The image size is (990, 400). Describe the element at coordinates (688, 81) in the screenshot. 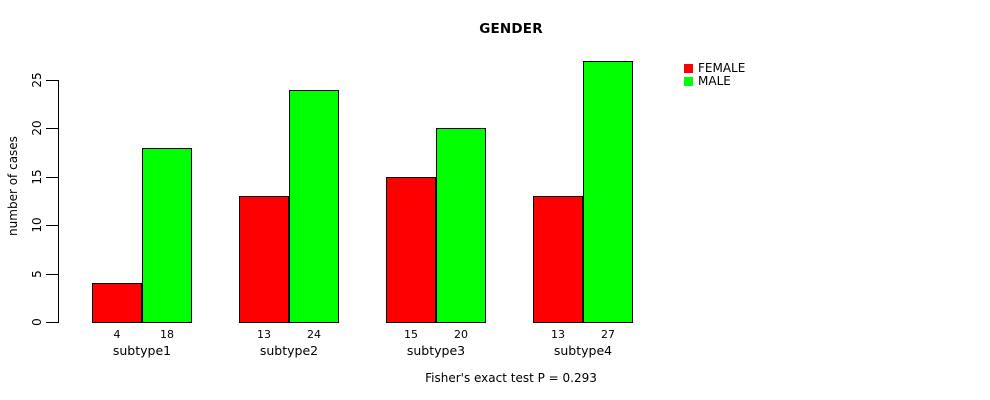

I see `male-color-swatch-icon` at that location.